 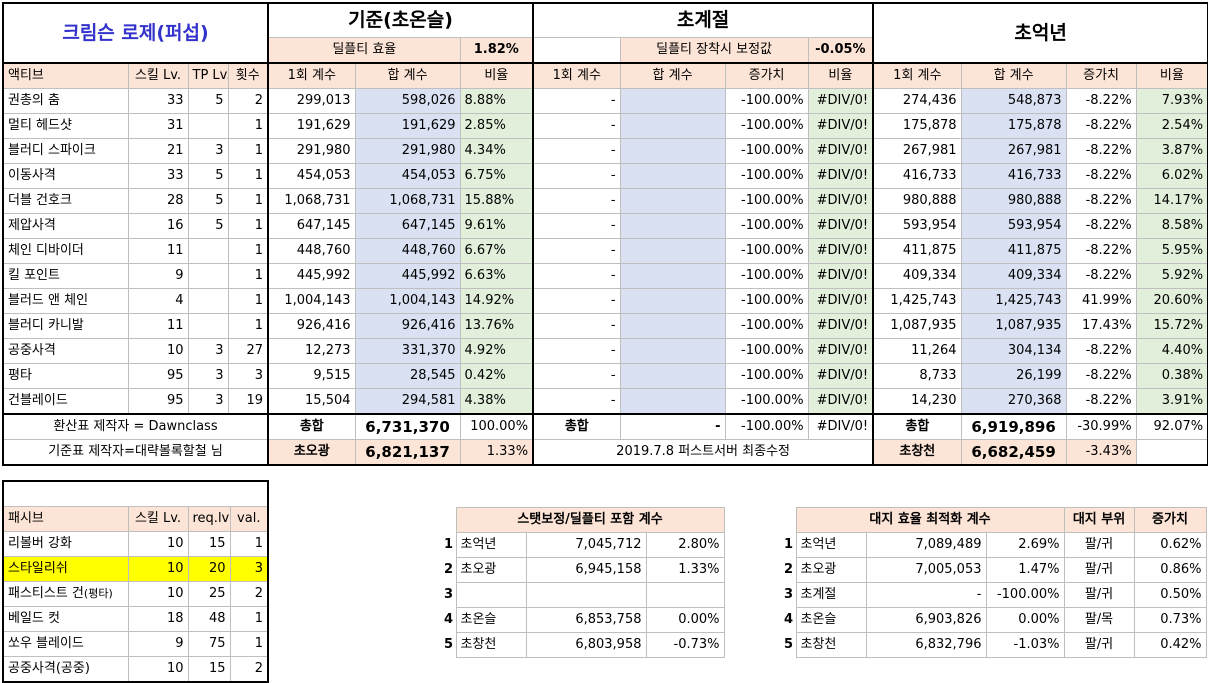 I want to click on skill-lv: 11, so click(x=158, y=325).